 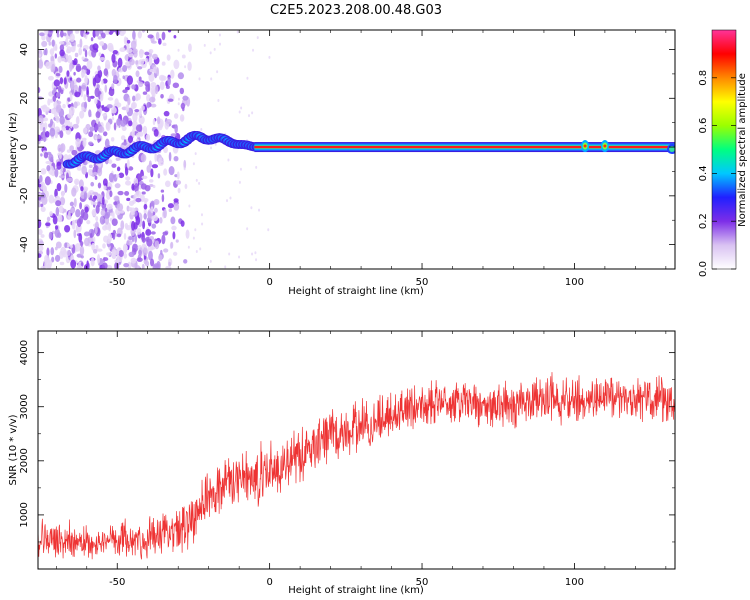 I want to click on colorbar-tick-label: 0.6, so click(x=703, y=126).